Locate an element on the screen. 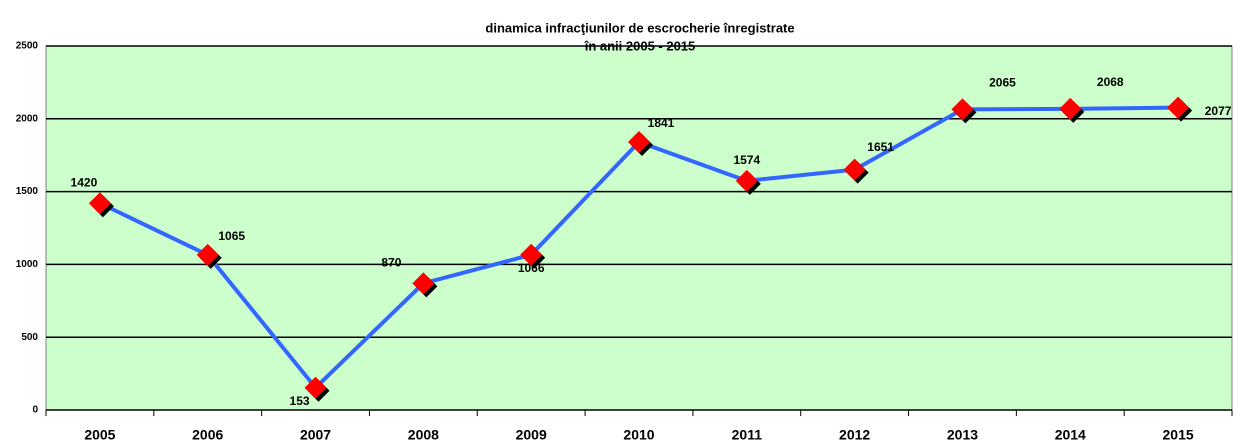 The image size is (1245, 447). x-tick-label: 2010 is located at coordinates (638, 435).